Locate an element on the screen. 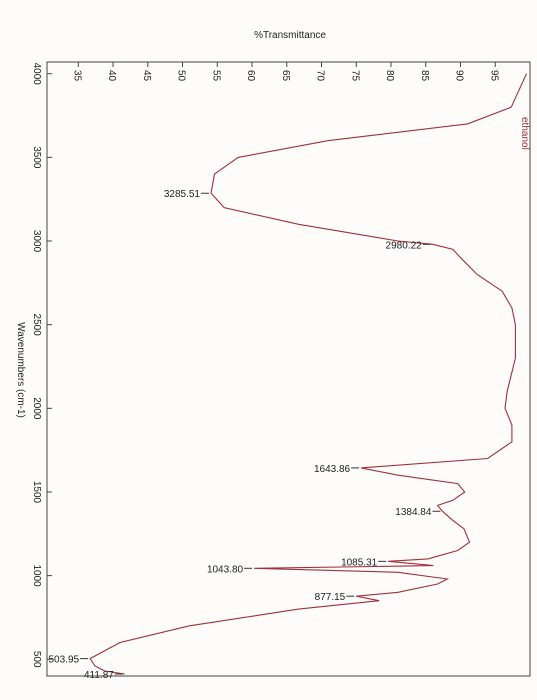  legend-label: ethanol is located at coordinates (524, 133).